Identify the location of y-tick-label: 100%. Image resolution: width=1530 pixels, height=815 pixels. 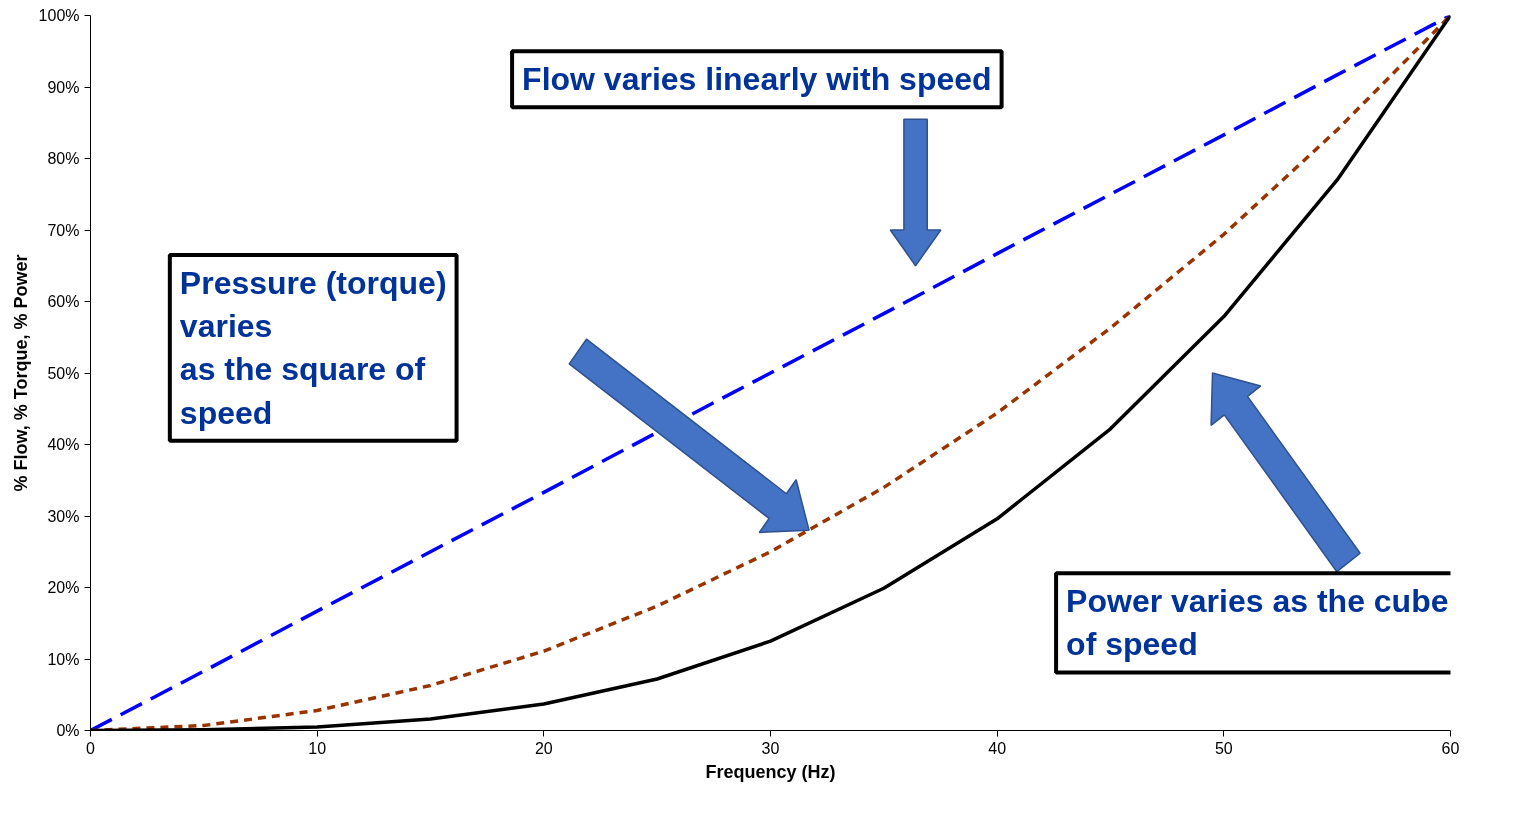
(59, 15).